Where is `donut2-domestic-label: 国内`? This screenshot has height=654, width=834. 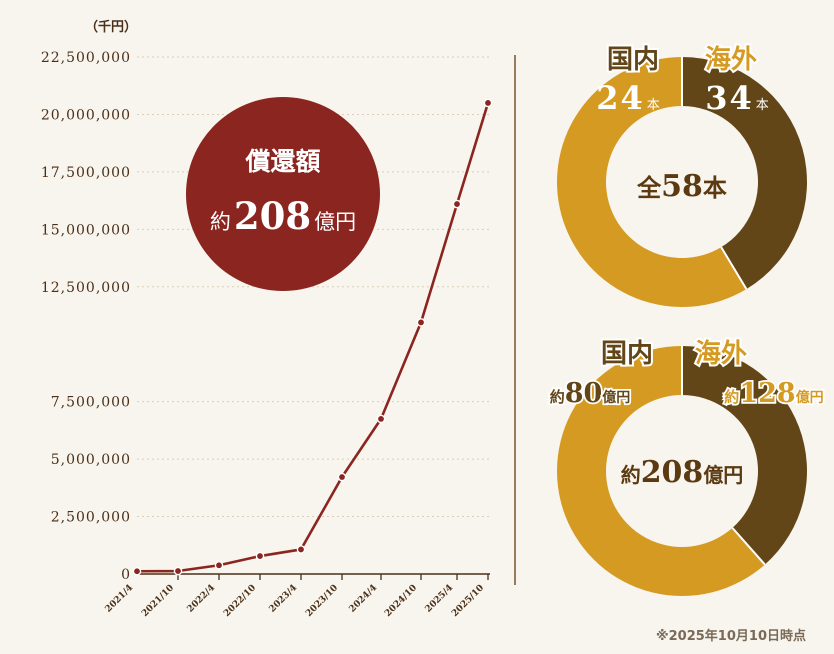
donut2-domestic-label: 国内 is located at coordinates (627, 354).